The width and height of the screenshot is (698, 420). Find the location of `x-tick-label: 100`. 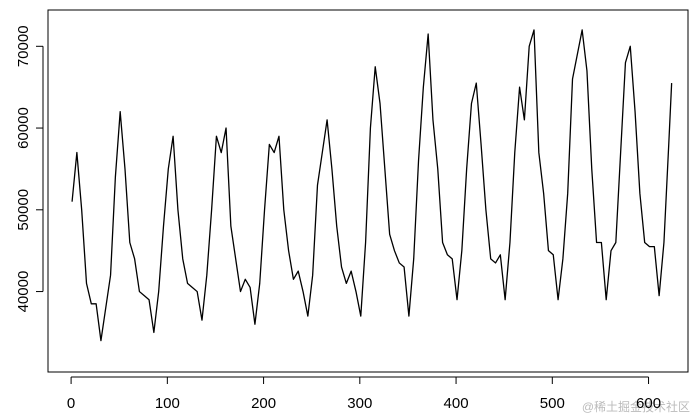

x-tick-label: 100 is located at coordinates (167, 403).